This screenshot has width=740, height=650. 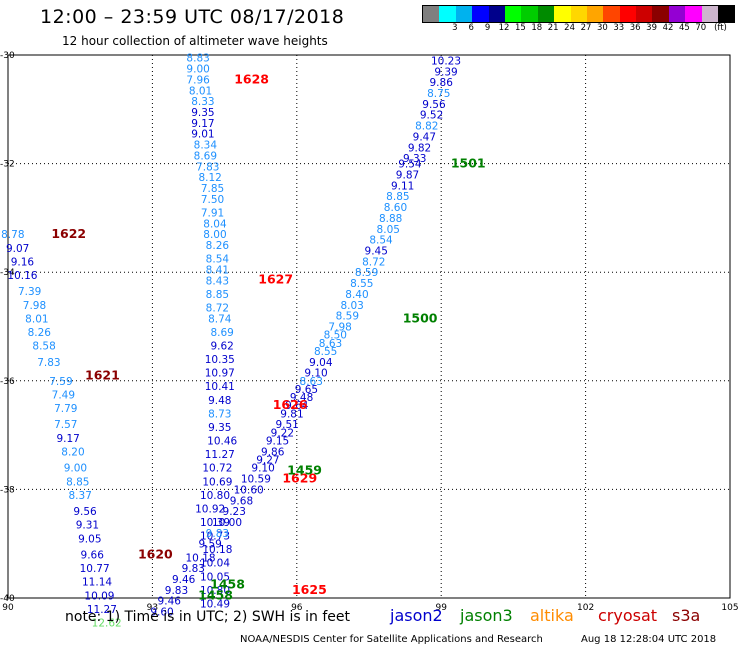 I want to click on wave-height-value: 7.98, so click(x=339, y=328).